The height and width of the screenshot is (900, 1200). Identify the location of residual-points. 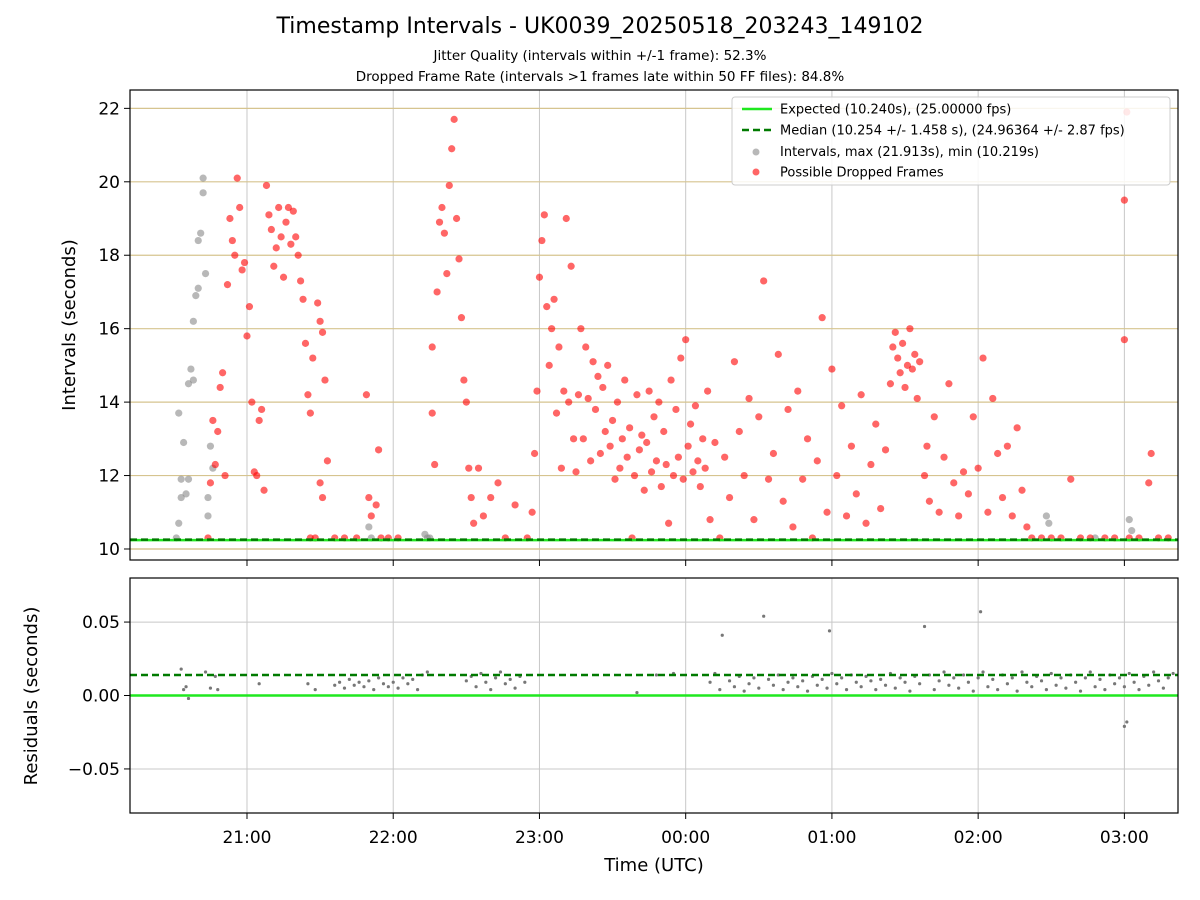
(677, 669).